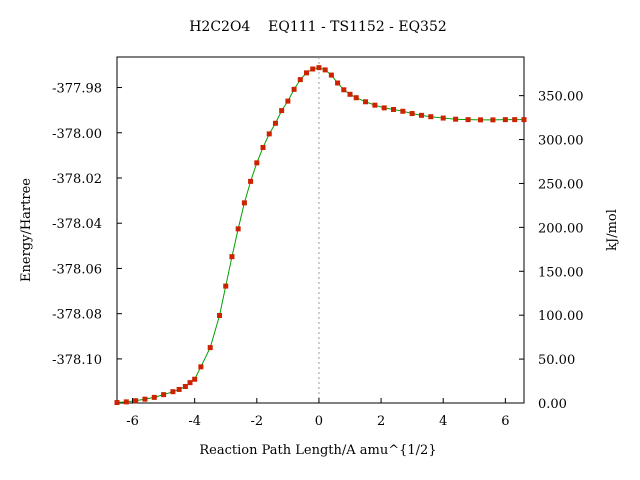 Image resolution: width=640 pixels, height=480 pixels. Describe the element at coordinates (77, 224) in the screenshot. I see `left-y-tick-label: -378.04` at that location.